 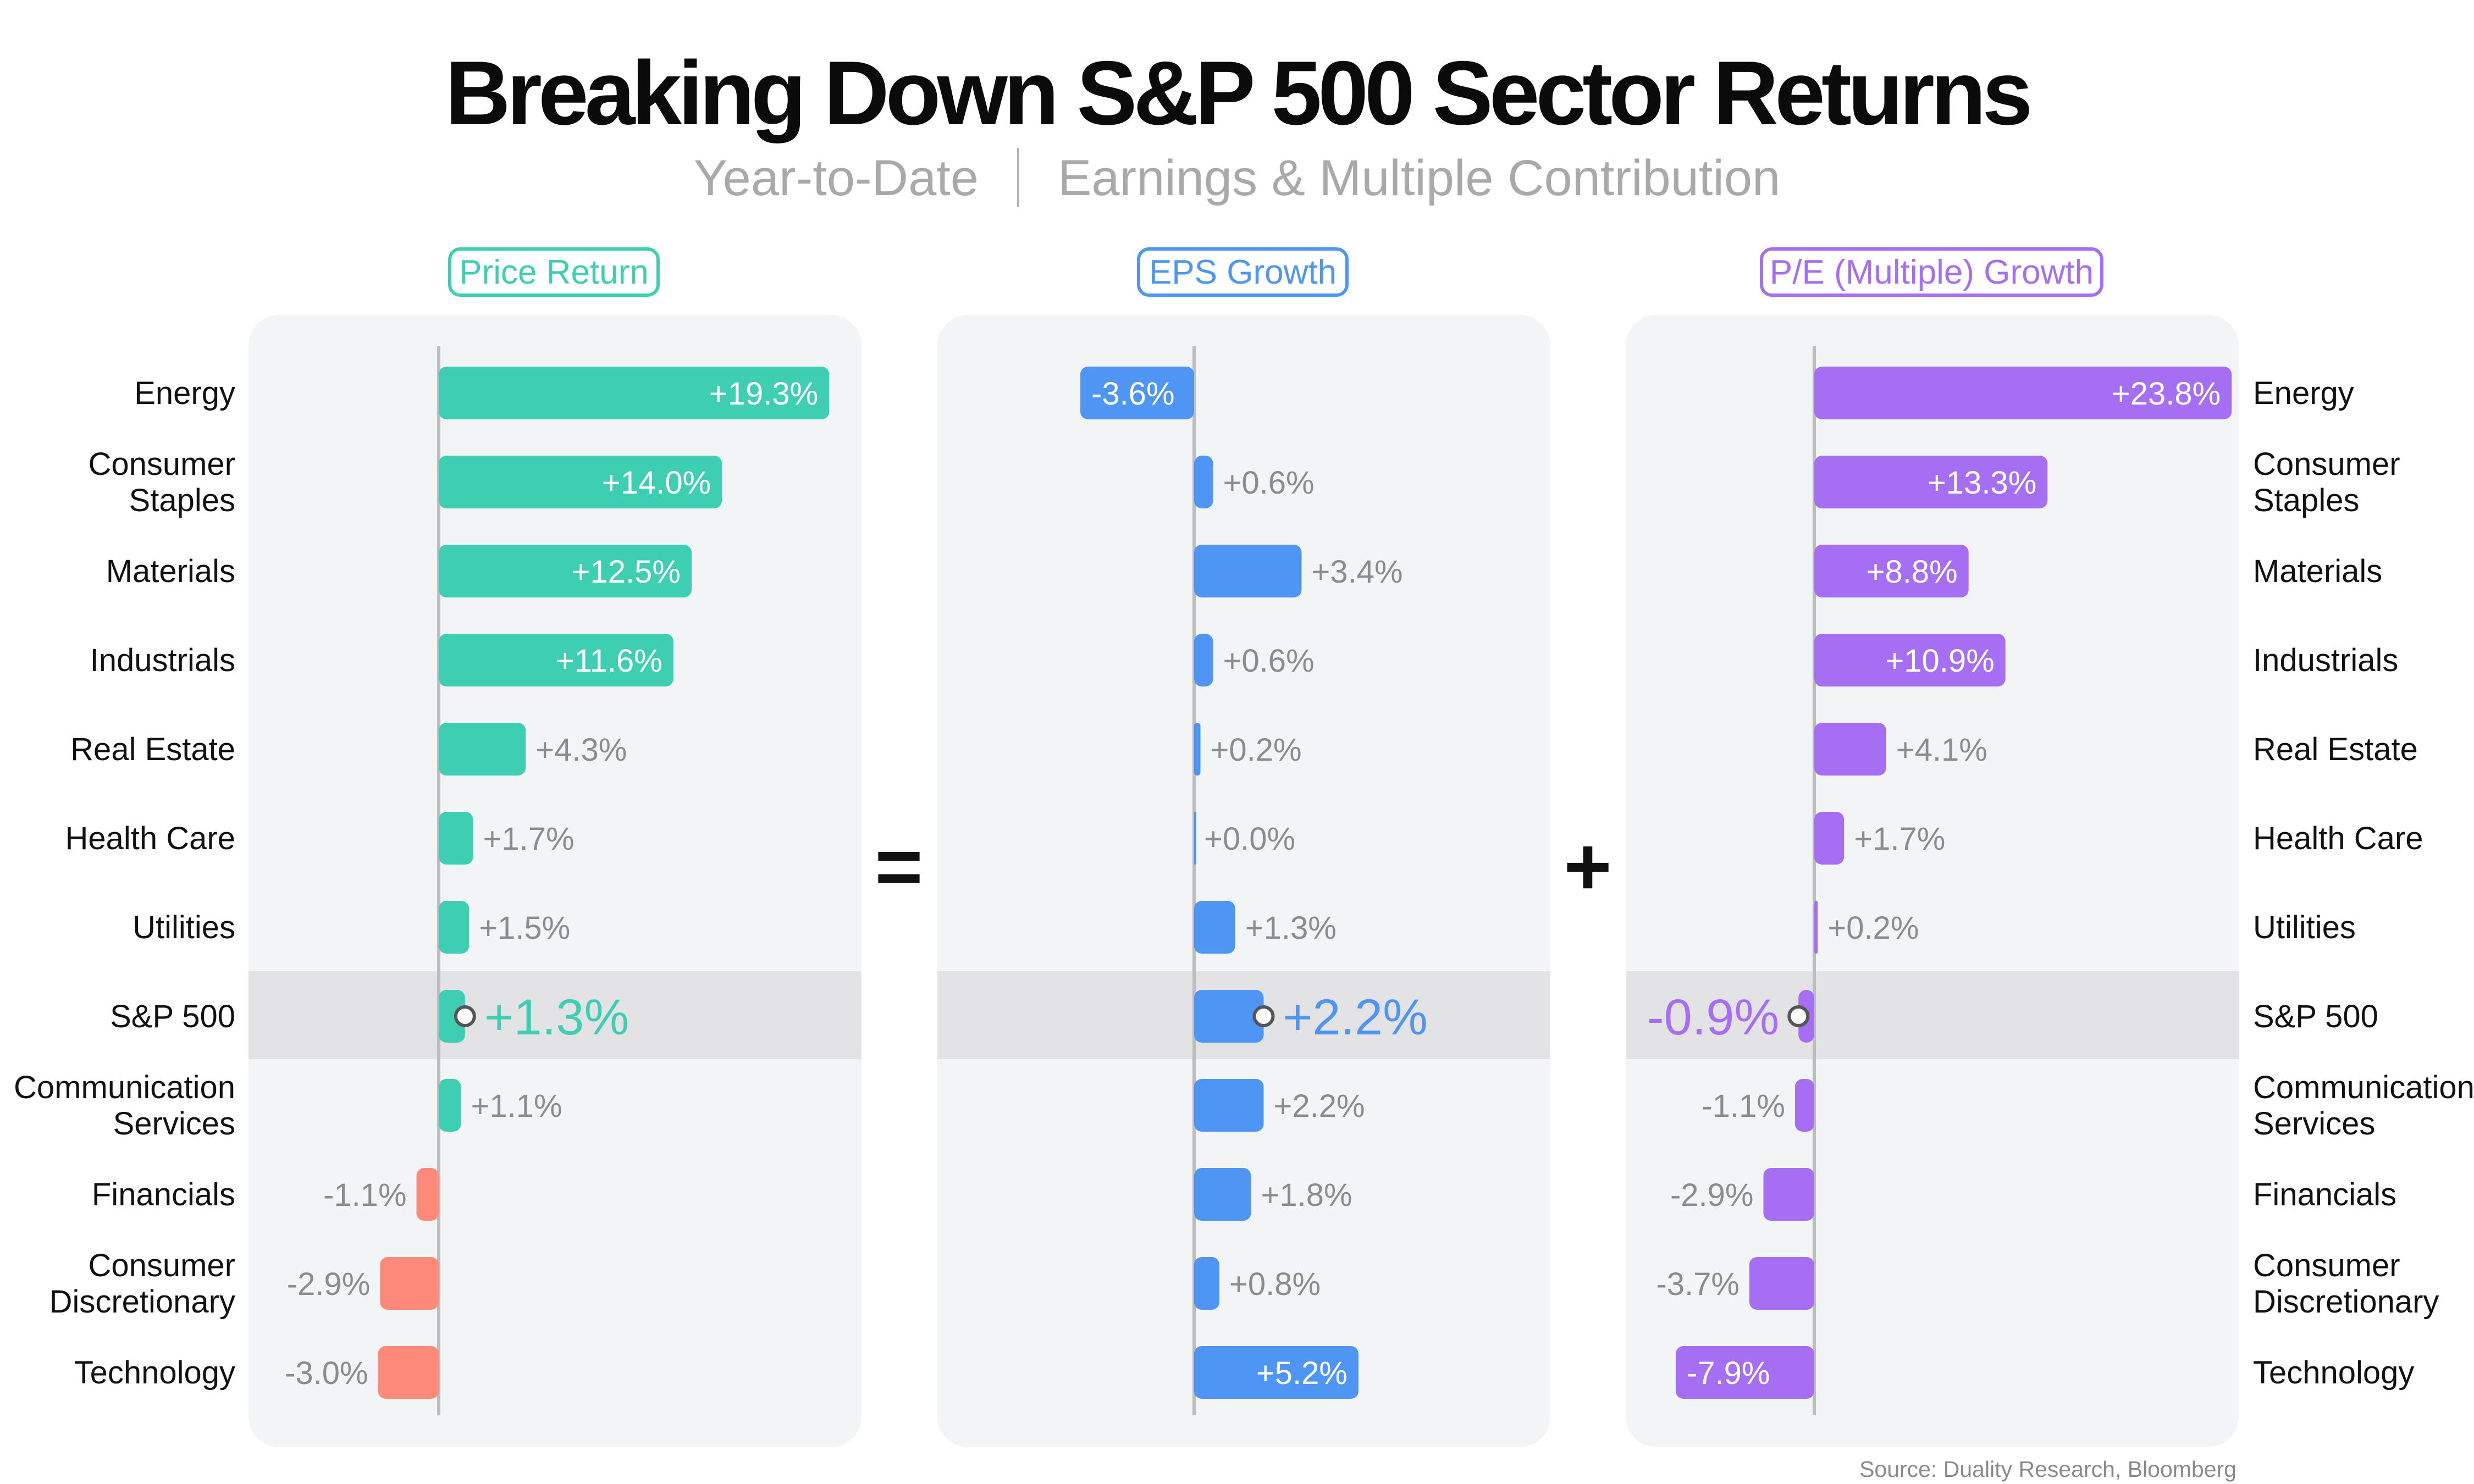 I want to click on category-label-left-health-care: Health Care, so click(x=150, y=838).